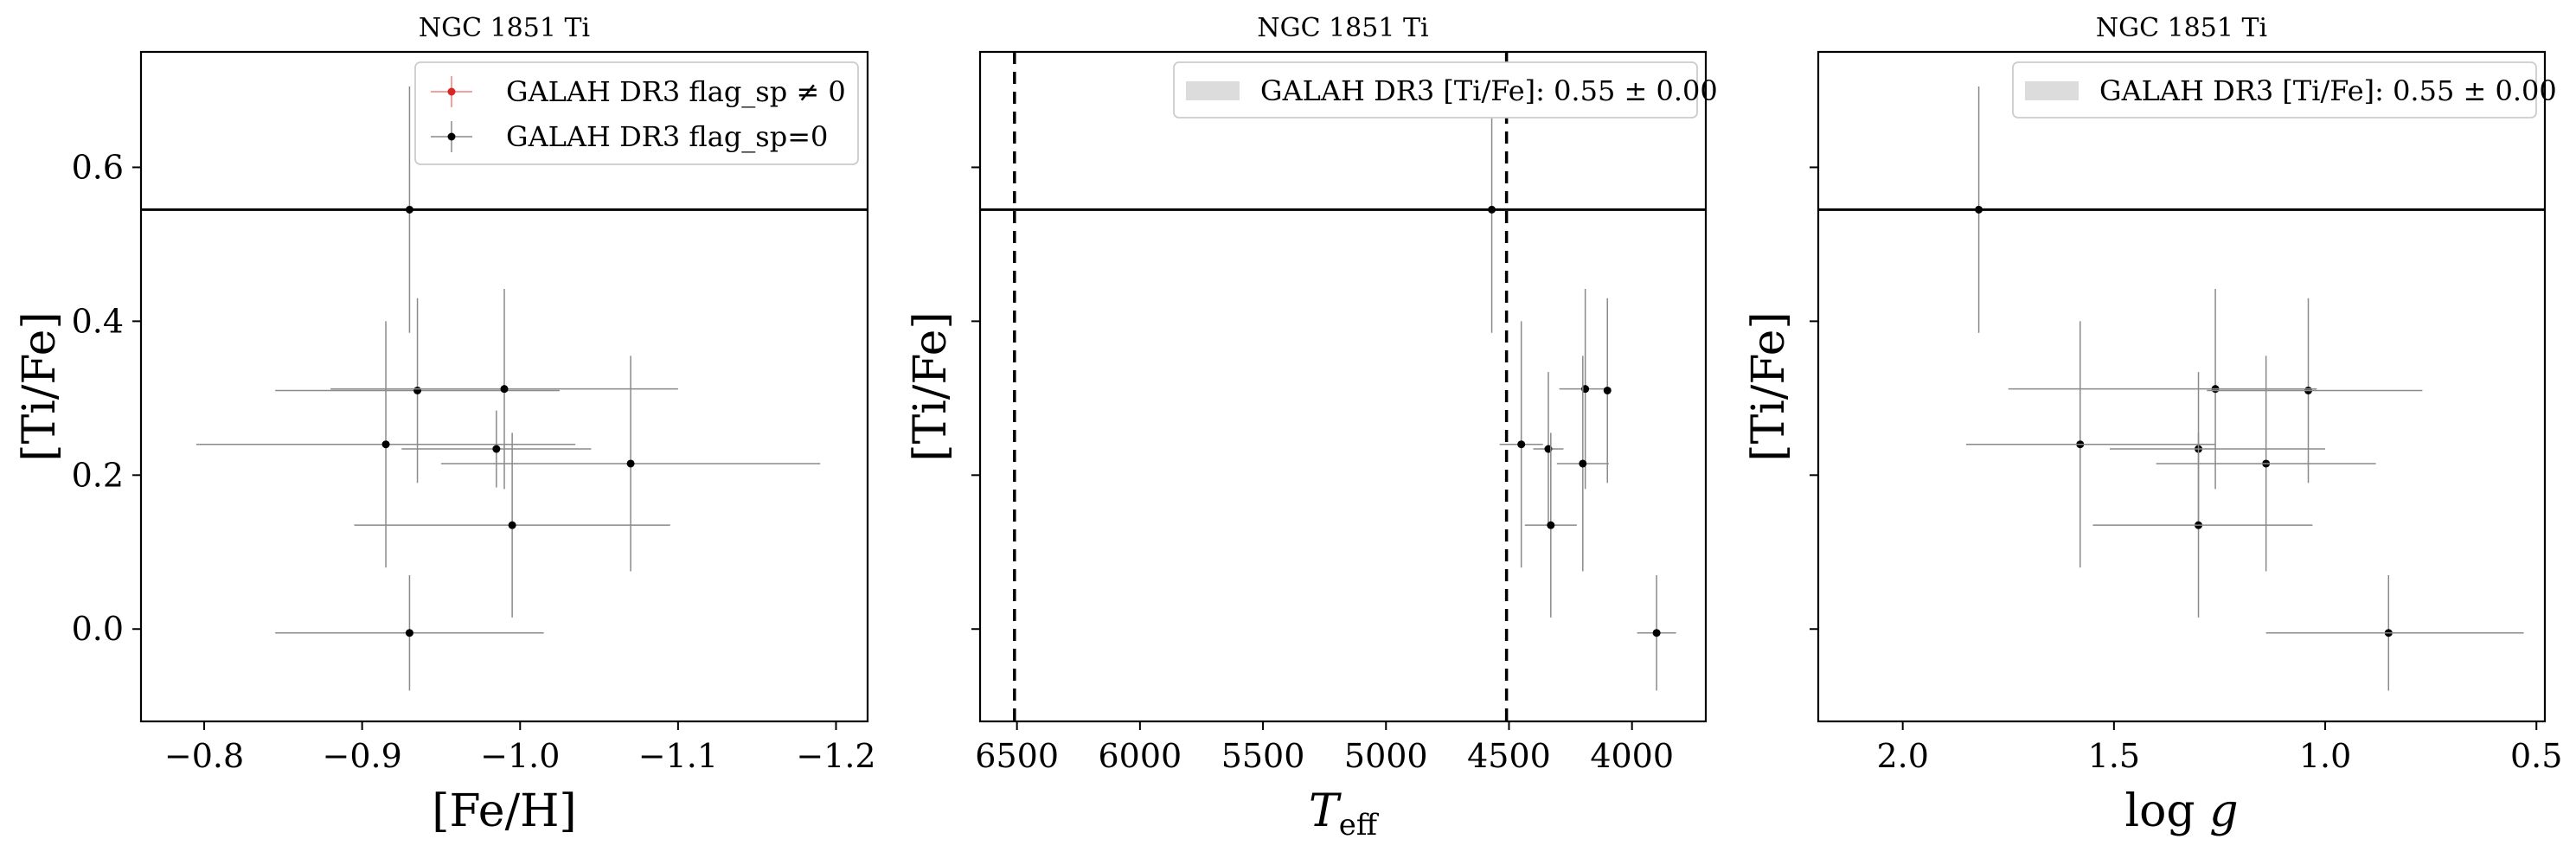  Describe the element at coordinates (98, 321) in the screenshot. I see `y-tick-label: 0.4` at that location.